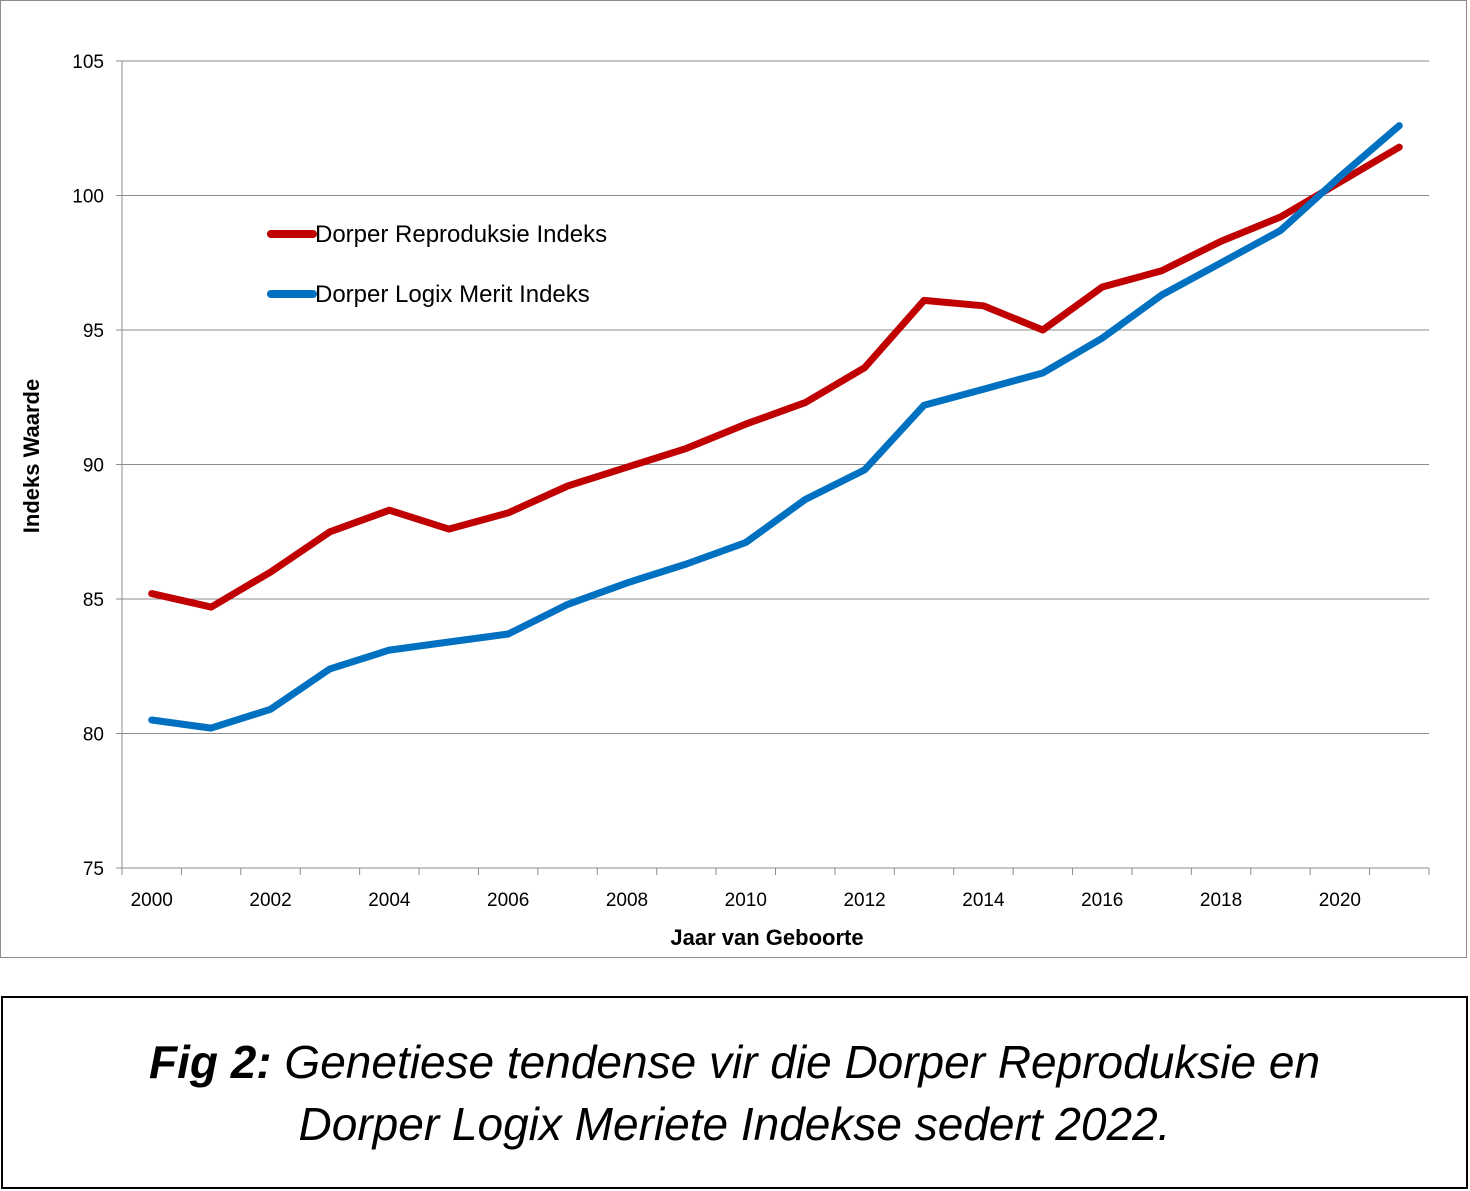 This screenshot has width=1470, height=1191. I want to click on y-tick-label: 105, so click(88, 62).